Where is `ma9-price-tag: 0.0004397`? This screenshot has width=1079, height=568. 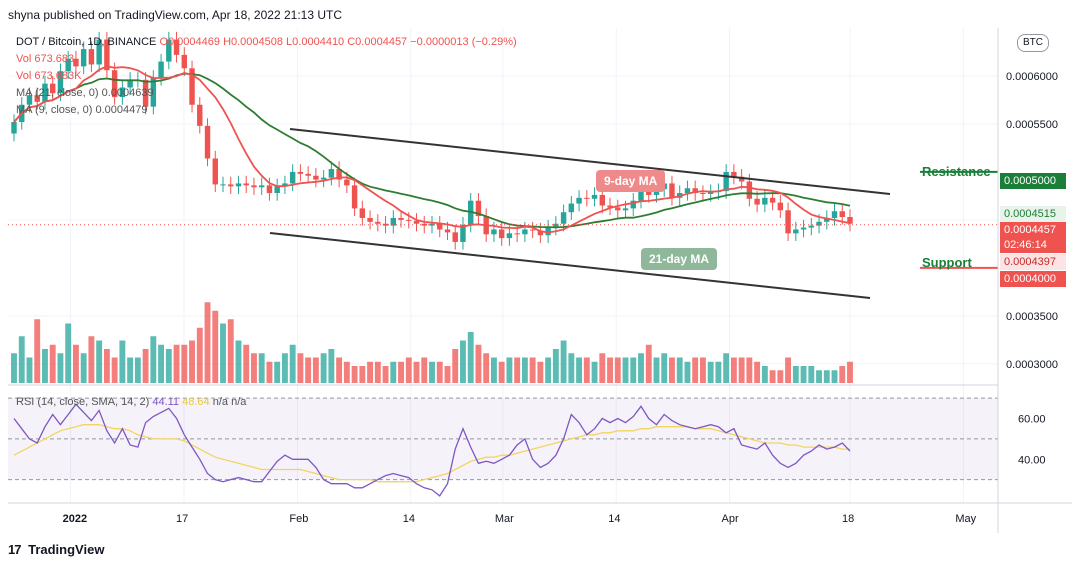 ma9-price-tag: 0.0004397 is located at coordinates (1033, 262).